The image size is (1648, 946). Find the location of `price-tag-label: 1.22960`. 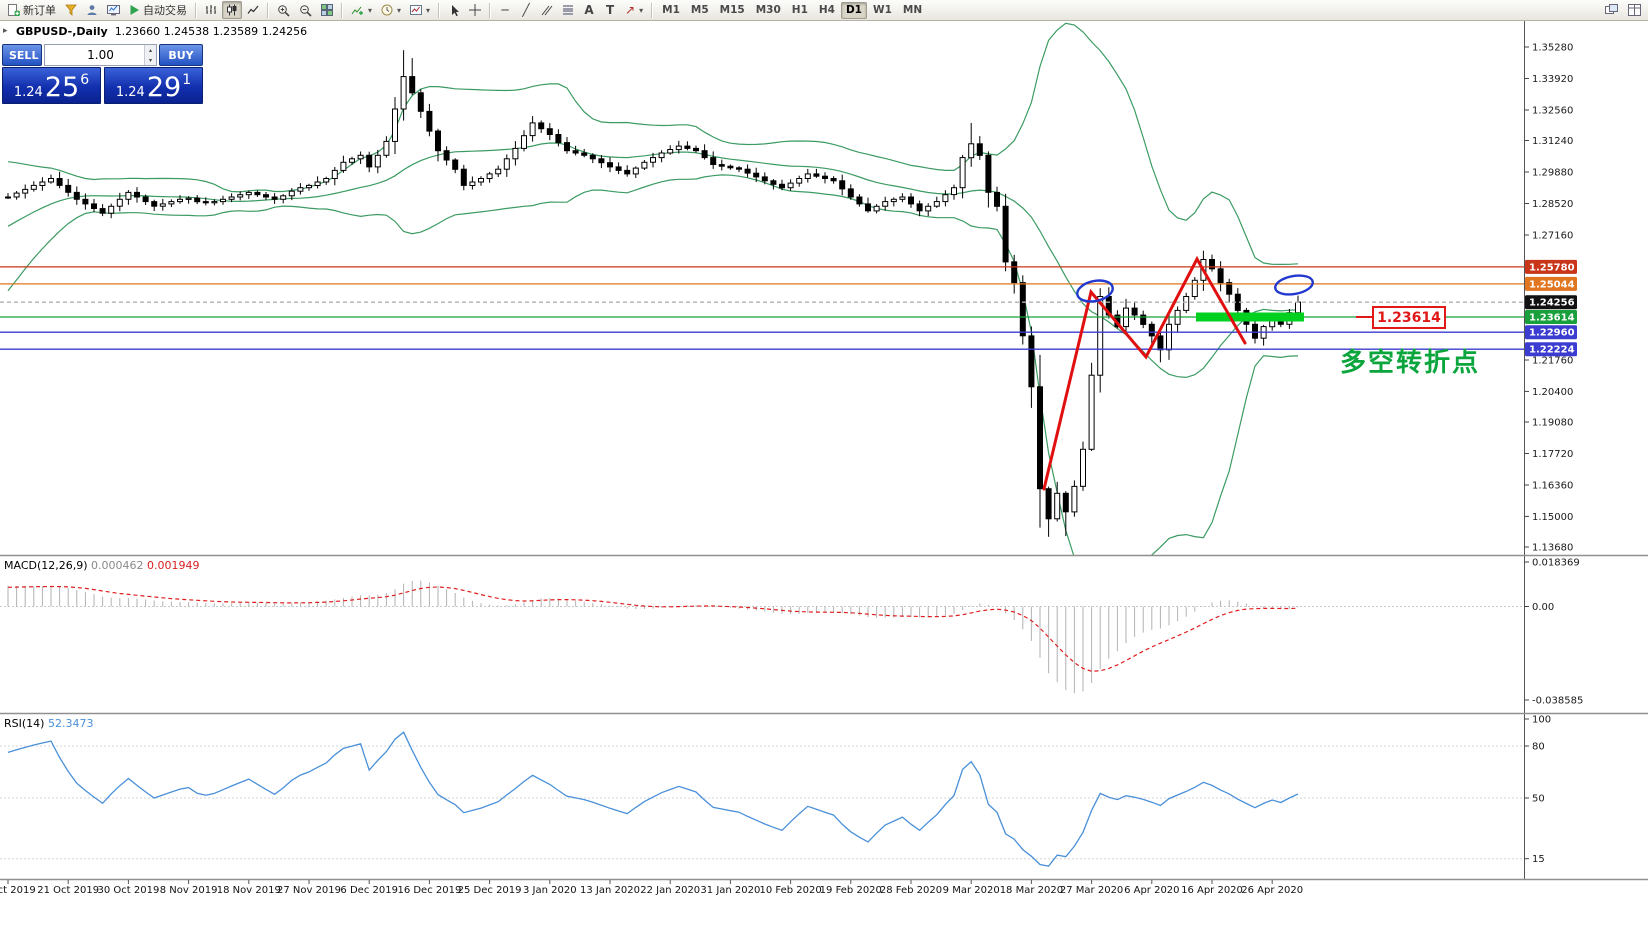

price-tag-label: 1.22960 is located at coordinates (1552, 333).